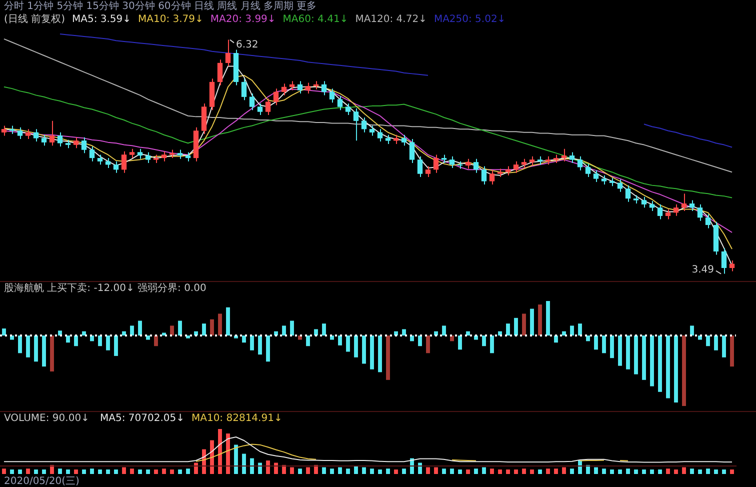 Image resolution: width=756 pixels, height=487 pixels. Describe the element at coordinates (105, 288) in the screenshot. I see `chart-title: 股海航帆 上买下卖: -12.00↓ 强弱分界: 0.00` at that location.